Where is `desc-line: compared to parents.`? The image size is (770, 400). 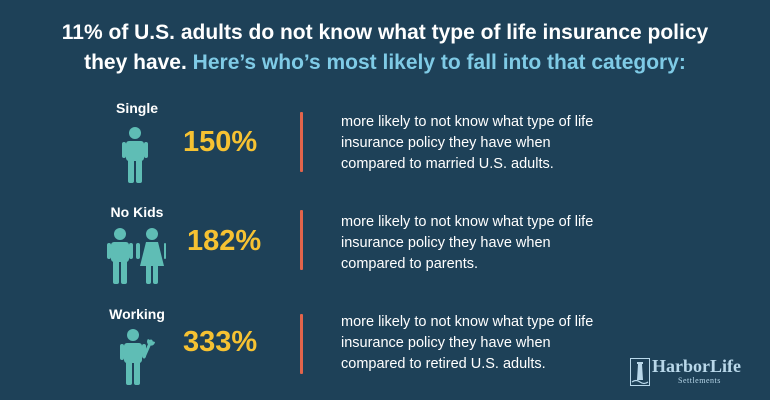
desc-line: compared to parents. is located at coordinates (410, 264).